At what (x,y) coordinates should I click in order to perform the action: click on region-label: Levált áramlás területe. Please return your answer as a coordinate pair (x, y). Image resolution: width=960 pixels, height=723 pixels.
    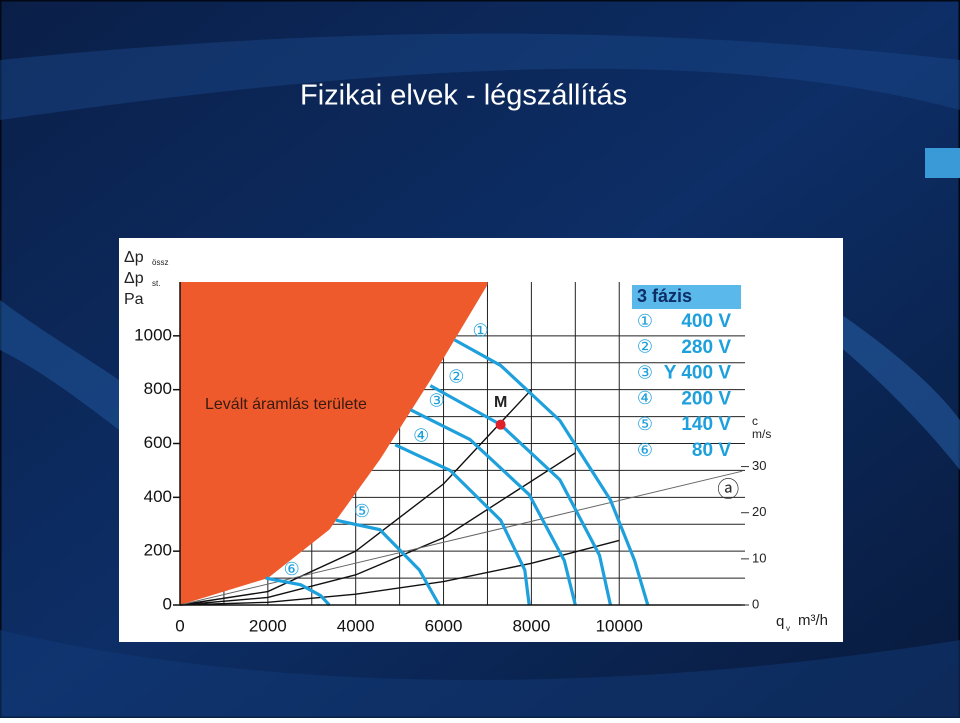
    Looking at the image, I should click on (286, 404).